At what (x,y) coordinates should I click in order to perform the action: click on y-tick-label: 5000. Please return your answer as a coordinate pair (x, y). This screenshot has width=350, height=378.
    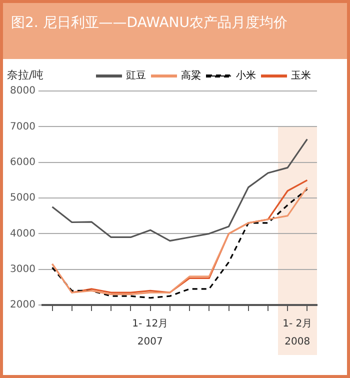
    Looking at the image, I should click on (23, 198).